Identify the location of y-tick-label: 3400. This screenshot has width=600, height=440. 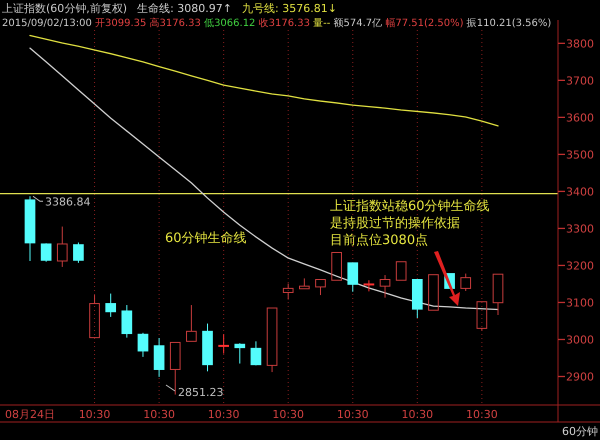
(580, 191).